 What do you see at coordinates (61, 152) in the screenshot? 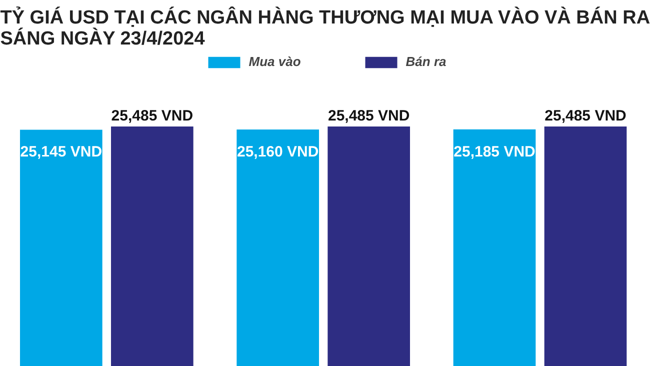
I see `data-label: 25,145 VND` at bounding box center [61, 152].